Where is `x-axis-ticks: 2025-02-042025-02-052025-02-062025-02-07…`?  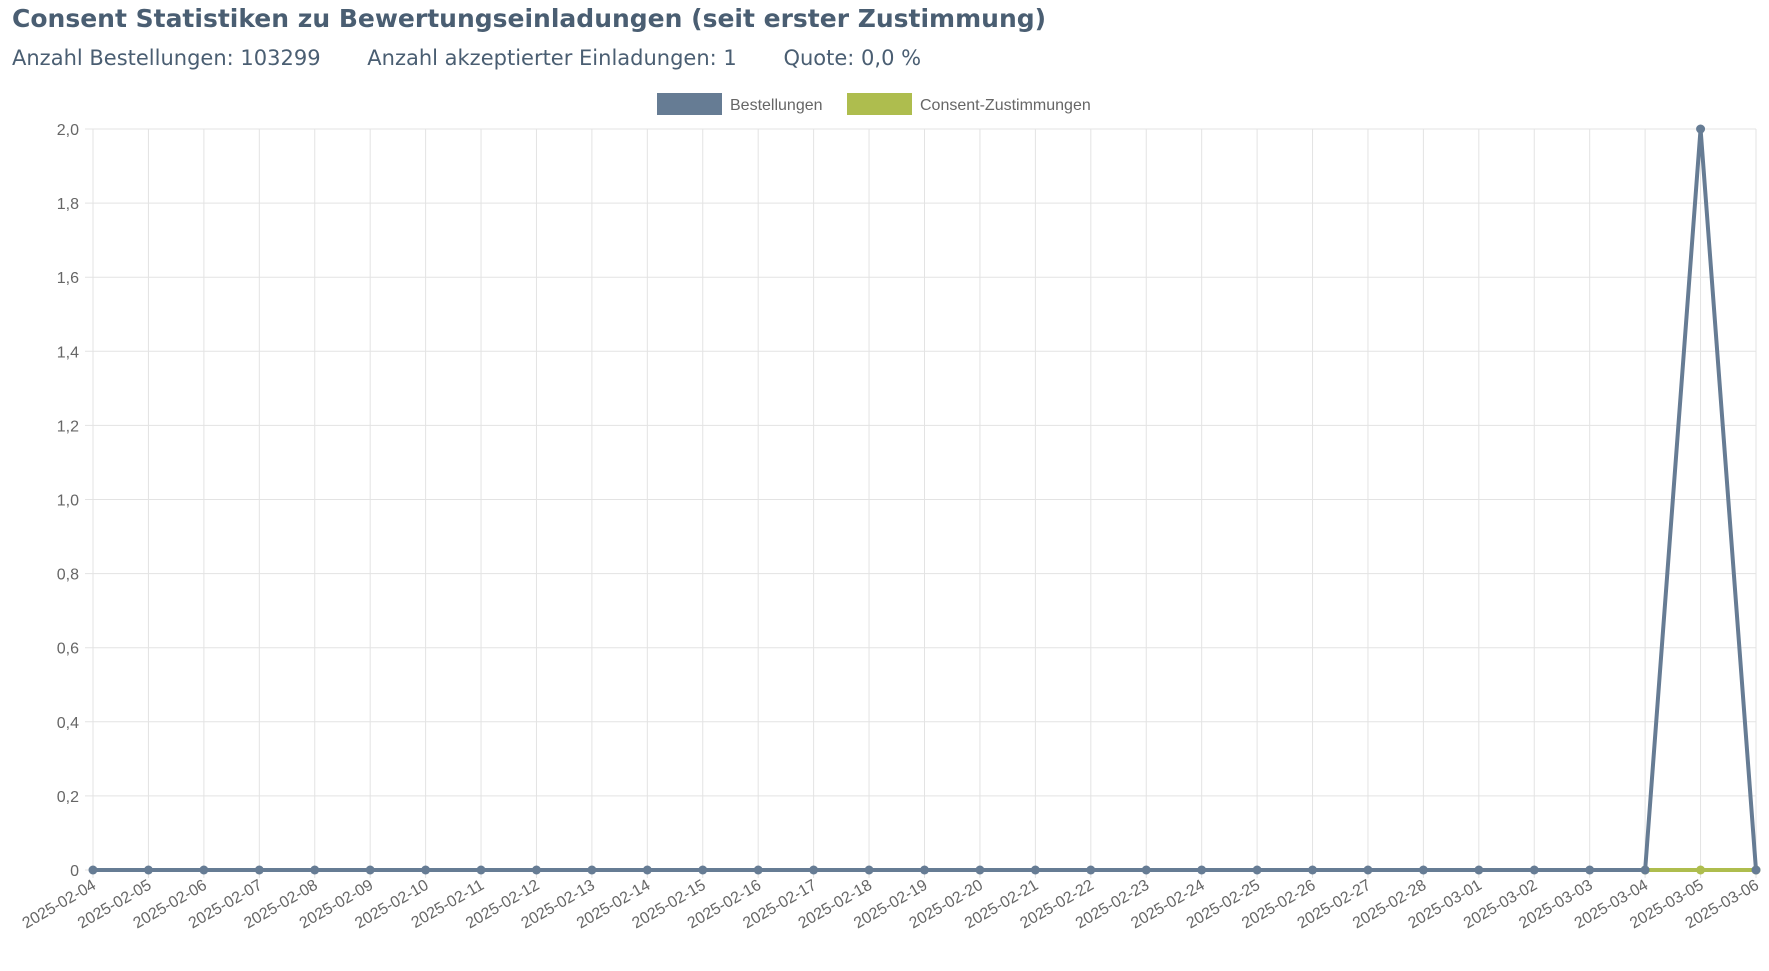 x-axis-ticks: 2025-02-042025-02-052025-02-062025-02-07… is located at coordinates (891, 905).